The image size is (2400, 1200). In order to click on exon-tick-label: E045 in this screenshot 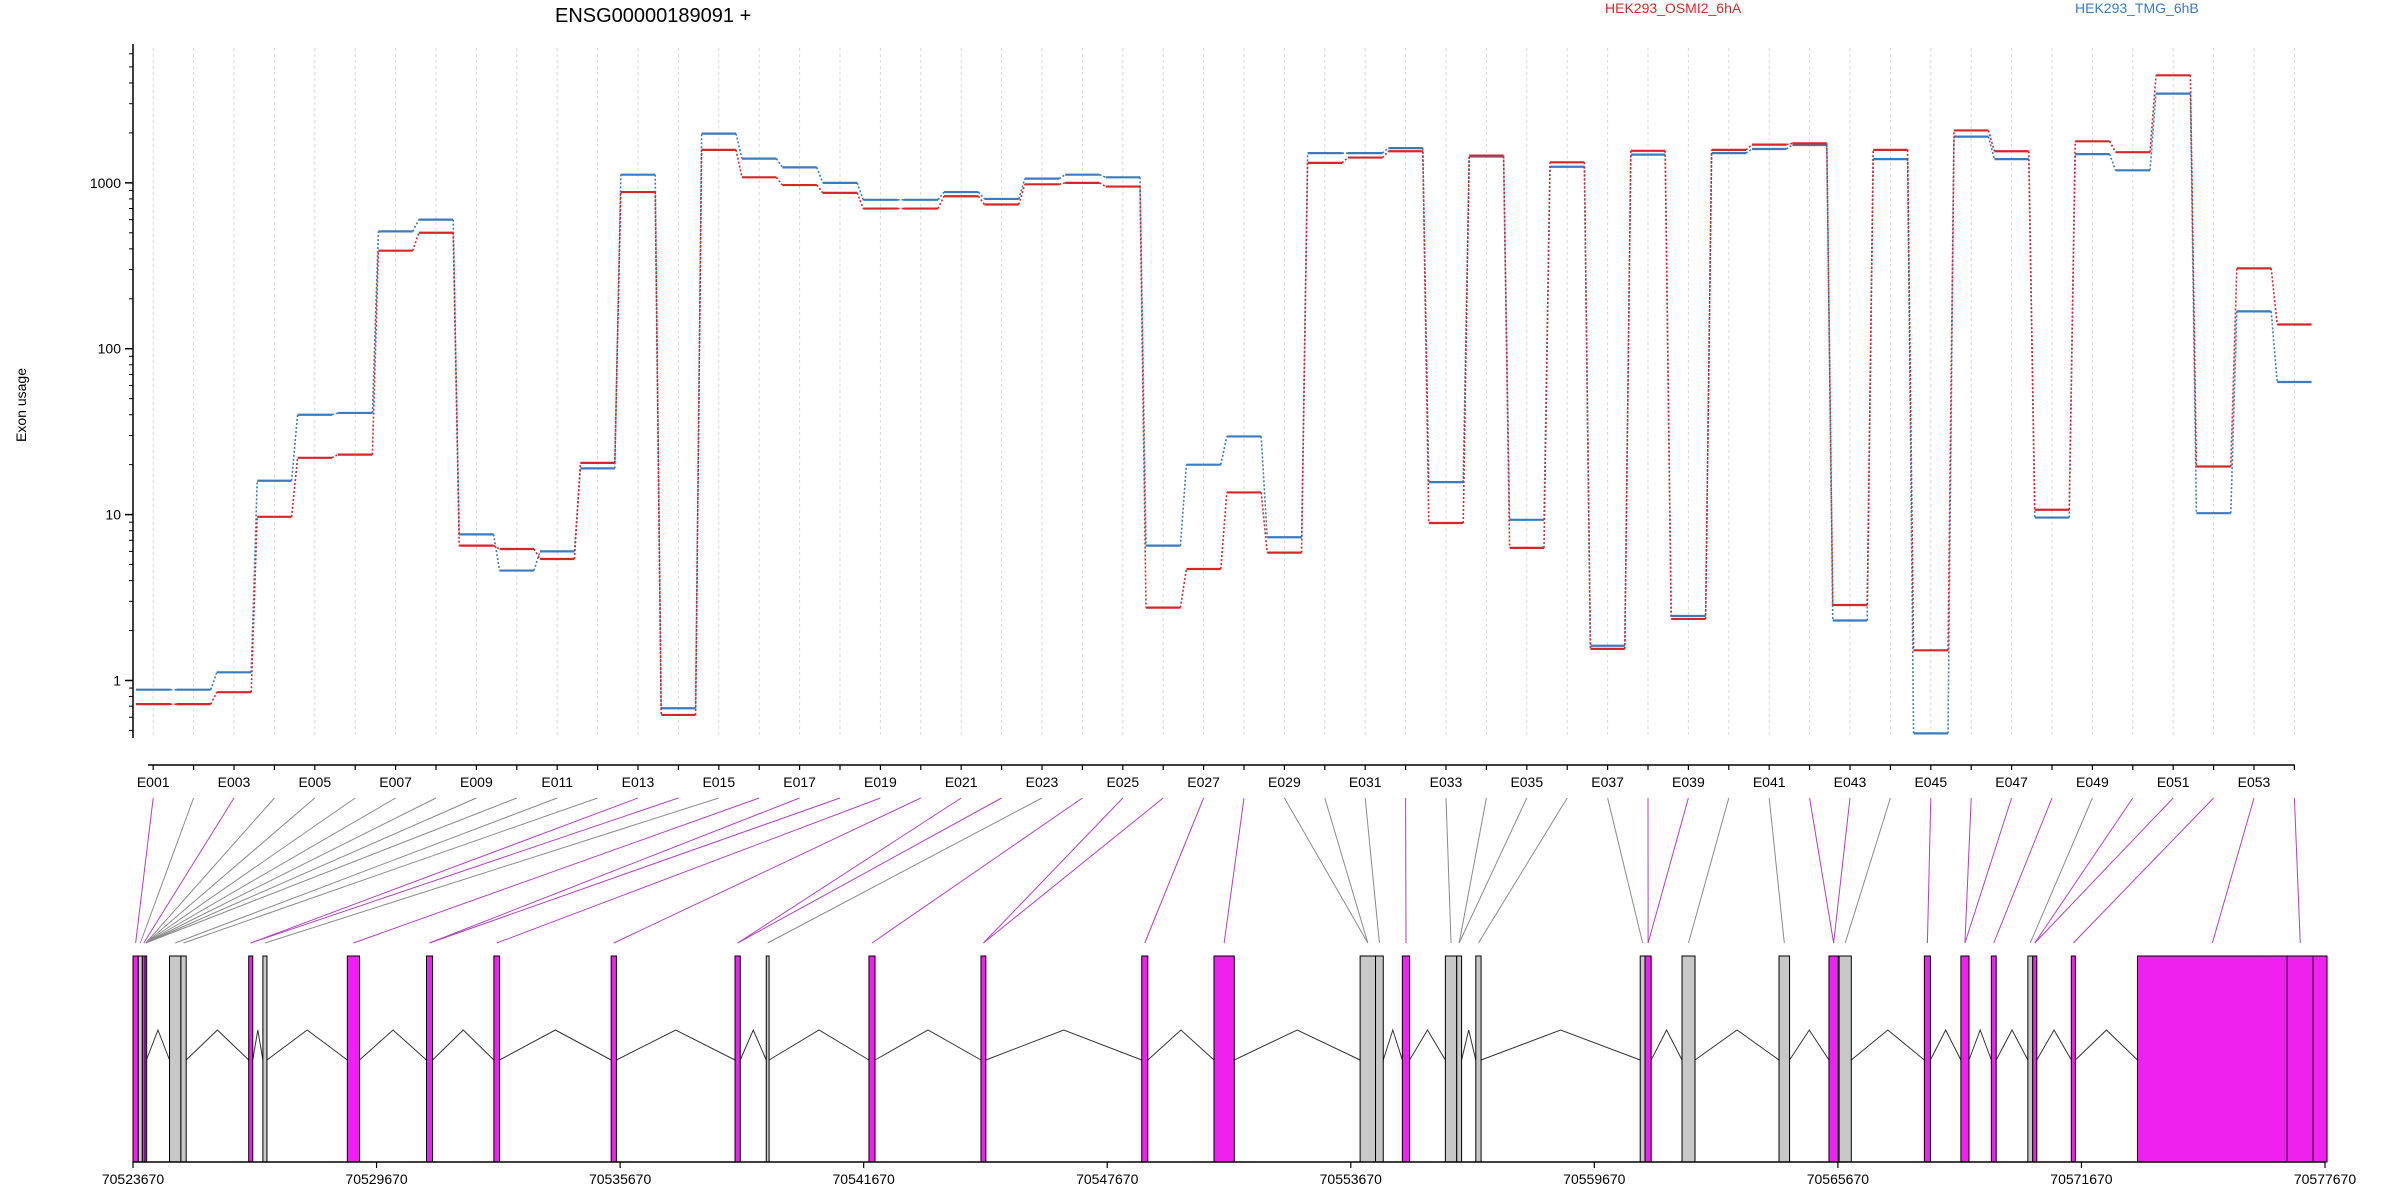, I will do `click(1930, 782)`.